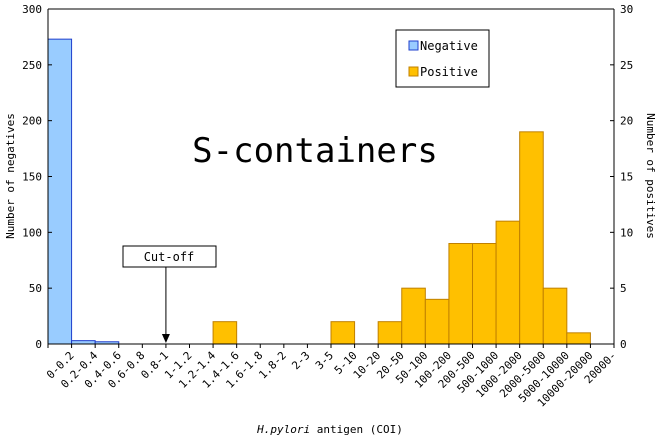 The height and width of the screenshot is (442, 661). What do you see at coordinates (650, 176) in the screenshot?
I see `right-axis-title: Number of positives` at bounding box center [650, 176].